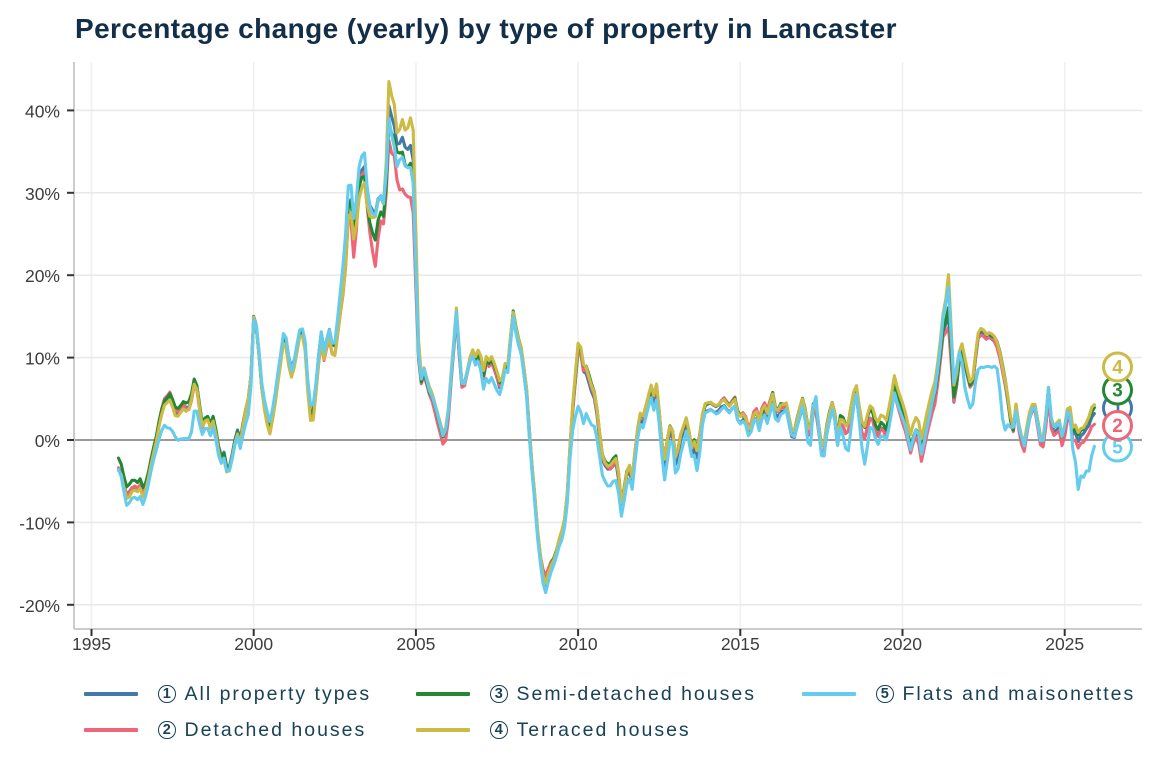 Image resolution: width=1157 pixels, height=768 pixels. Describe the element at coordinates (91, 644) in the screenshot. I see `svg-text: 1995` at that location.